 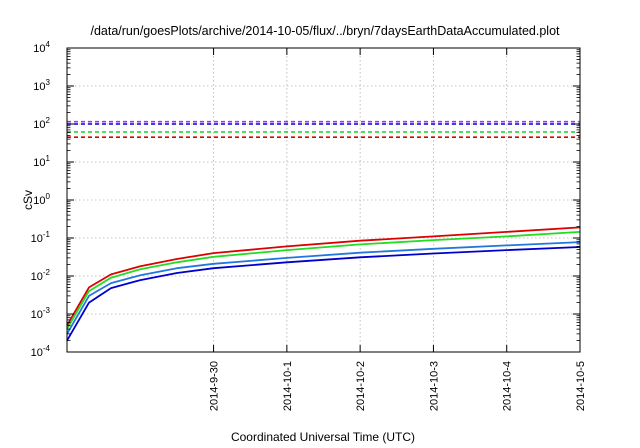 What do you see at coordinates (361, 386) in the screenshot?
I see `x-tick-label: 2014-10-2` at bounding box center [361, 386].